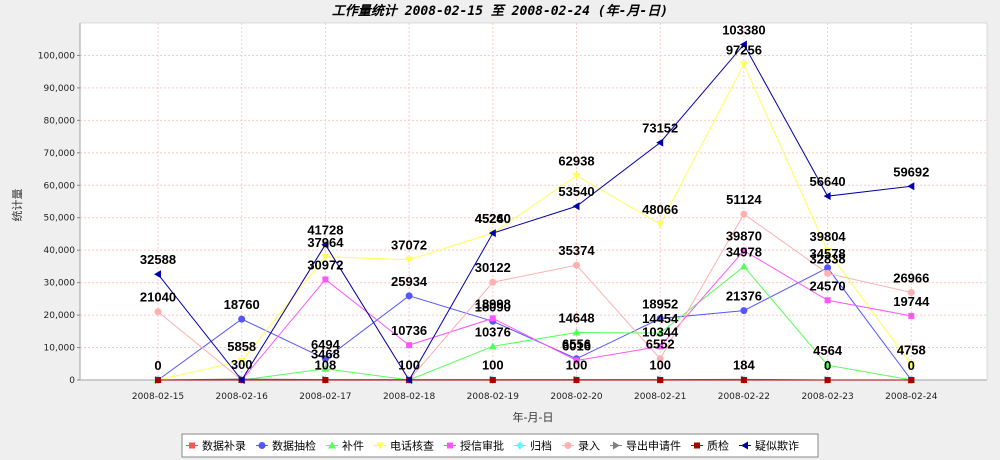 This screenshot has height=460, width=1000. I want to click on data-label: 0, so click(911, 365).